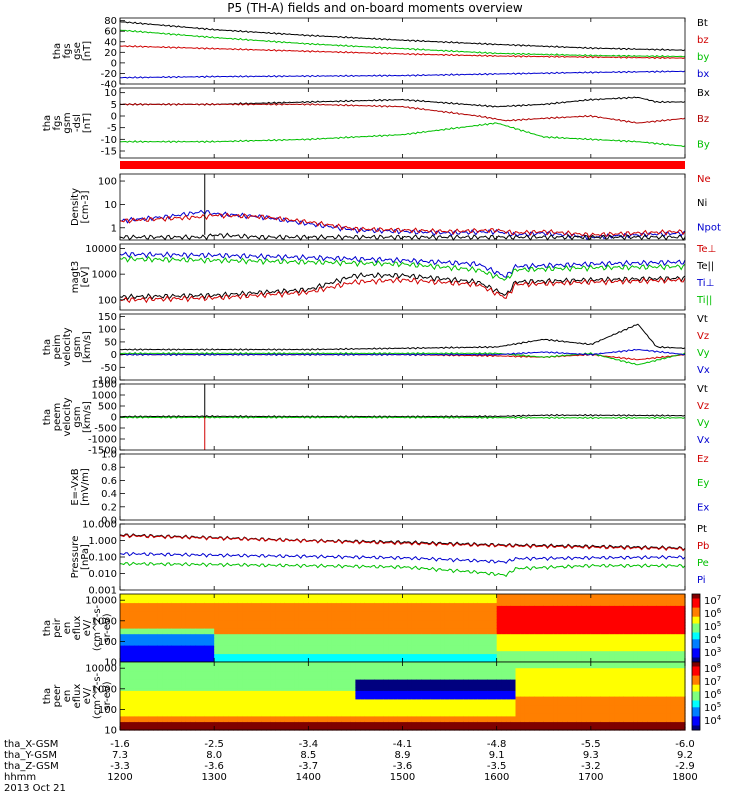 The image size is (750, 800). What do you see at coordinates (703, 423) in the screenshot?
I see `legend-entry: Vy` at bounding box center [703, 423].